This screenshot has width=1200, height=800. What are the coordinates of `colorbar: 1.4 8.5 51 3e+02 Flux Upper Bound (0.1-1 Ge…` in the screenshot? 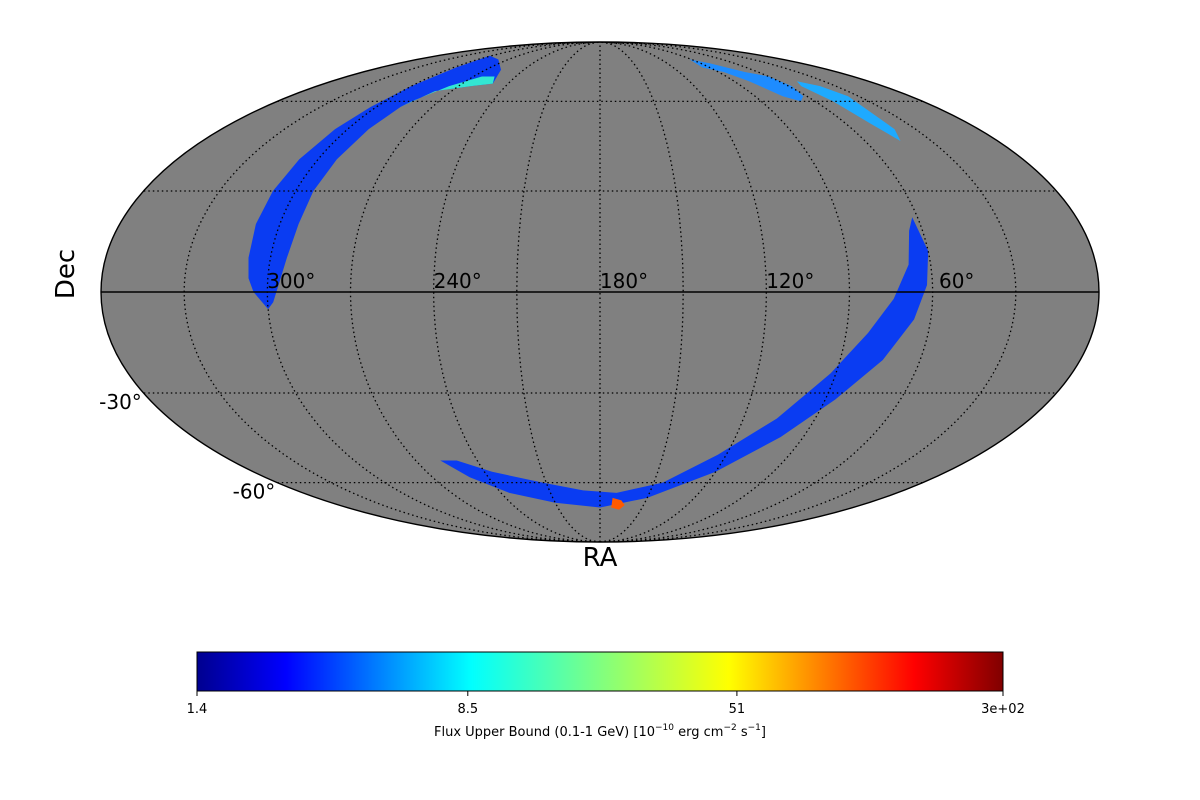 It's located at (606, 695).